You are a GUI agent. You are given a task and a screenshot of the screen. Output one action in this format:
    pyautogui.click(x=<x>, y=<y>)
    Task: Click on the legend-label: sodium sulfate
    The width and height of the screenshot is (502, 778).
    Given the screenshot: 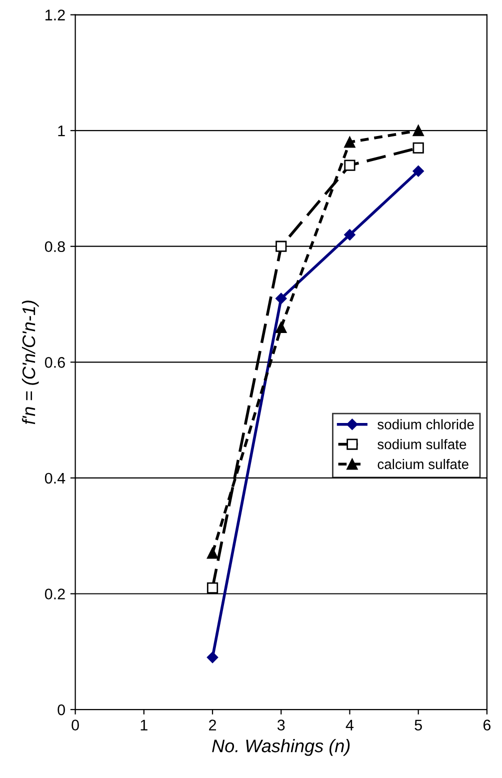 What is the action you would take?
    pyautogui.click(x=422, y=444)
    